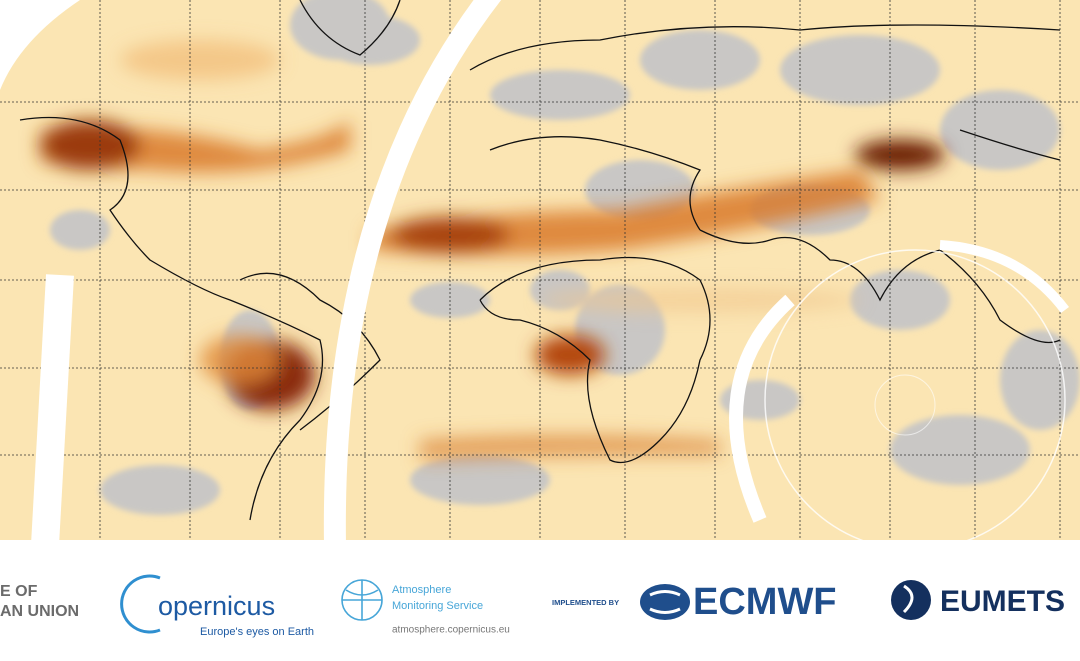  I want to click on copernicus-name: opernicus, so click(216, 606).